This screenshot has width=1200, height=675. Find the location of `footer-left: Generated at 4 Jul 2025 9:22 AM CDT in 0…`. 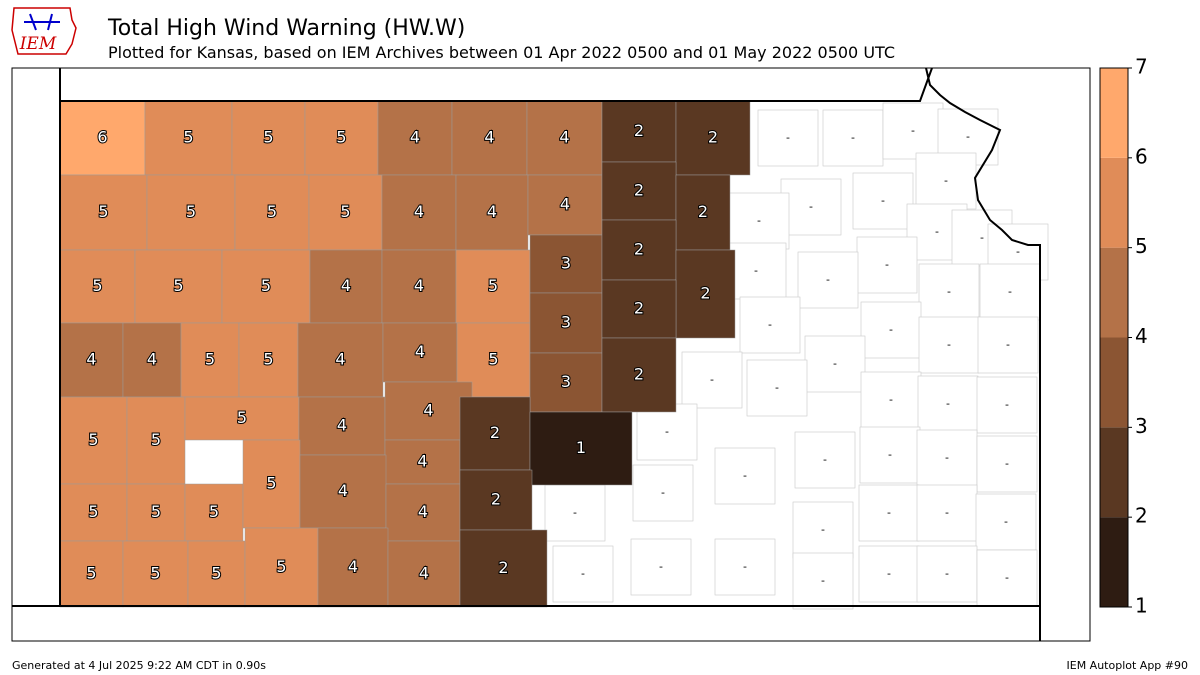

footer-left: Generated at 4 Jul 2025 9:22 AM CDT in 0… is located at coordinates (139, 665).